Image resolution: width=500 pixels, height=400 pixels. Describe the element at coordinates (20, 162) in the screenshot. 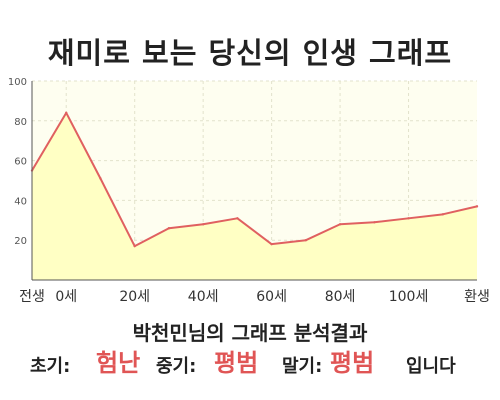

I see `y-tick-label: 60` at that location.